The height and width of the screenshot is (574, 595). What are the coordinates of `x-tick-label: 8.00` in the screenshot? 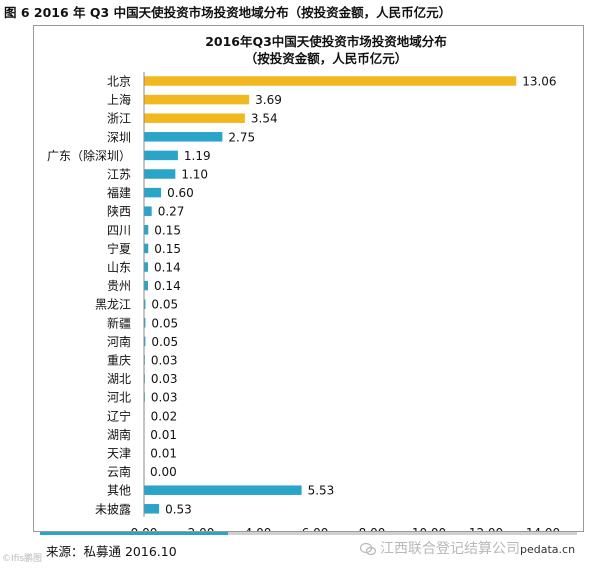 It's located at (372, 528).